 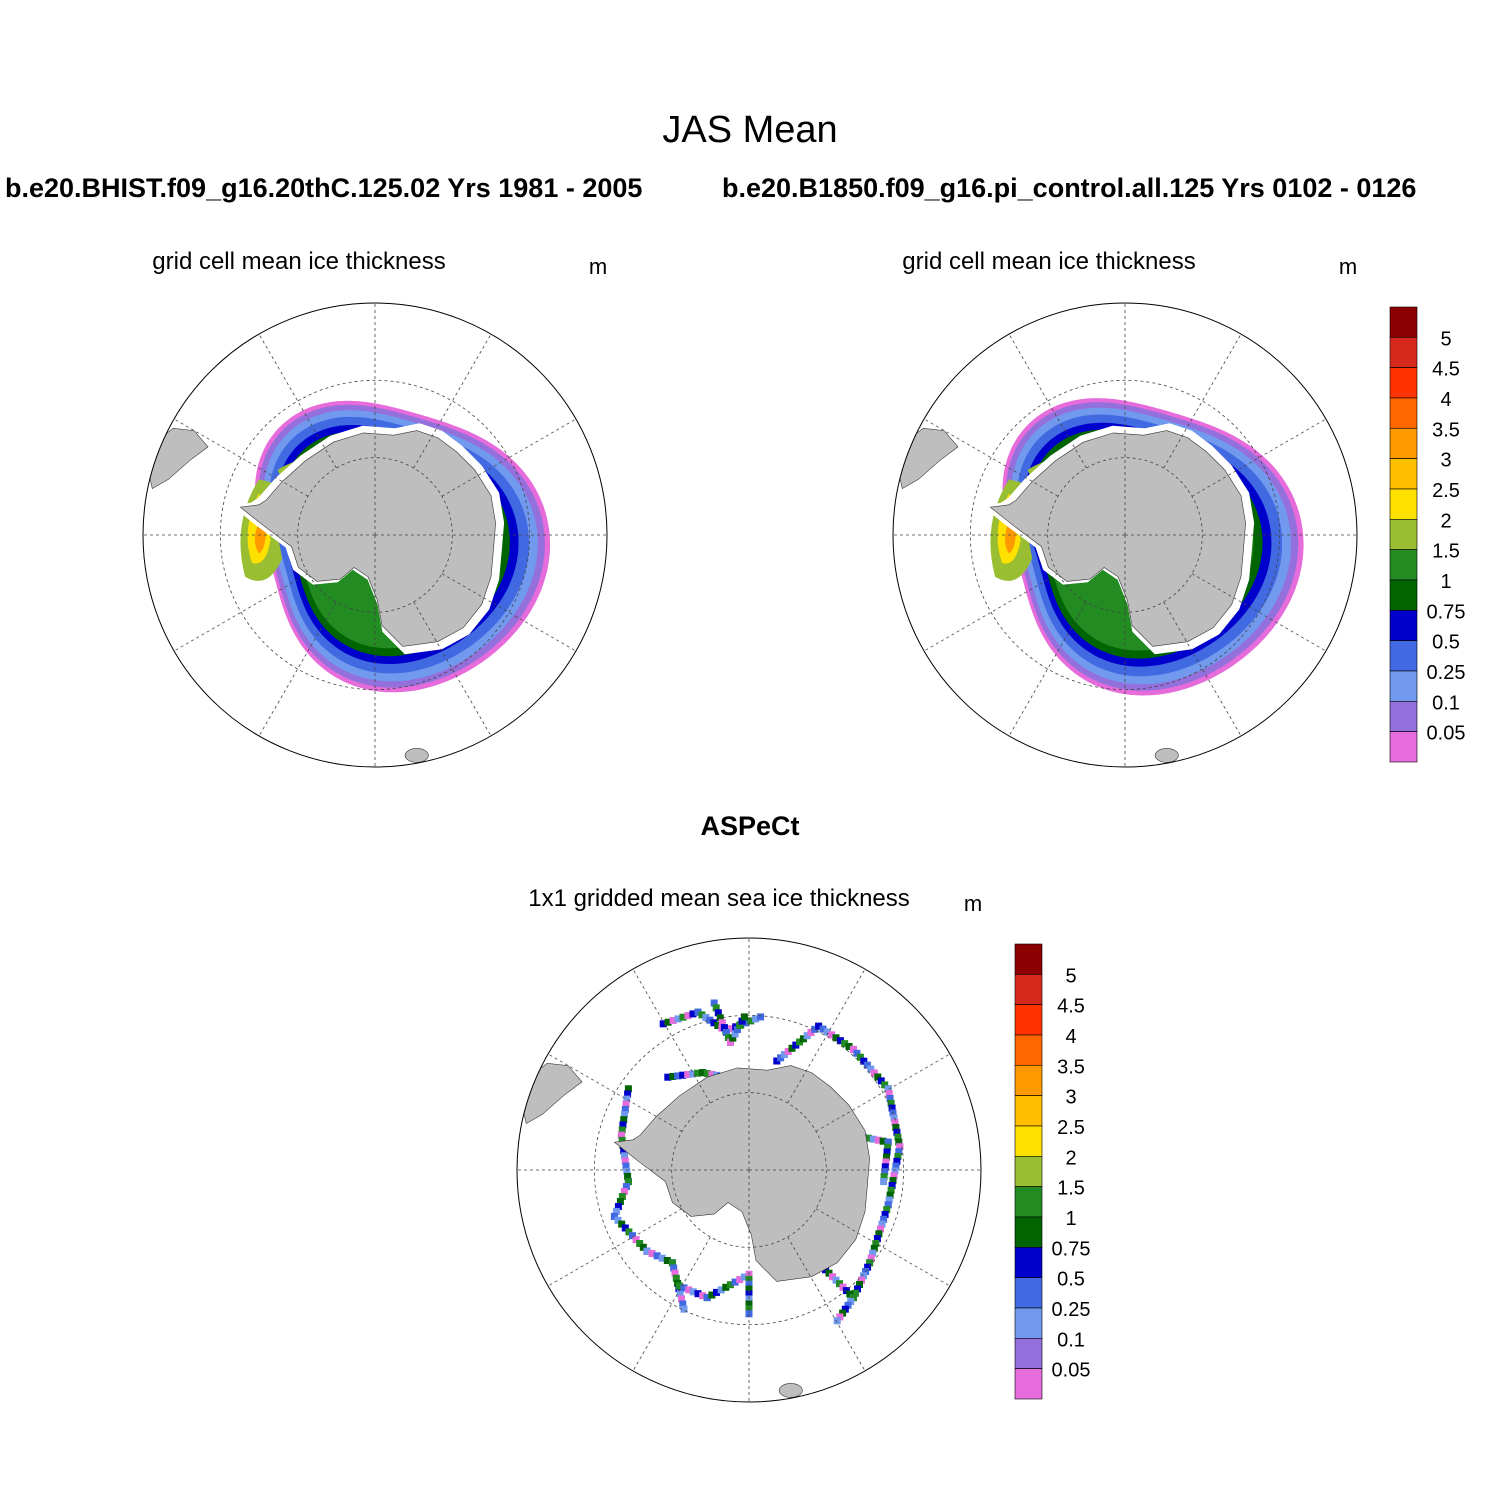 I want to click on case1-polar-map, so click(x=375, y=535).